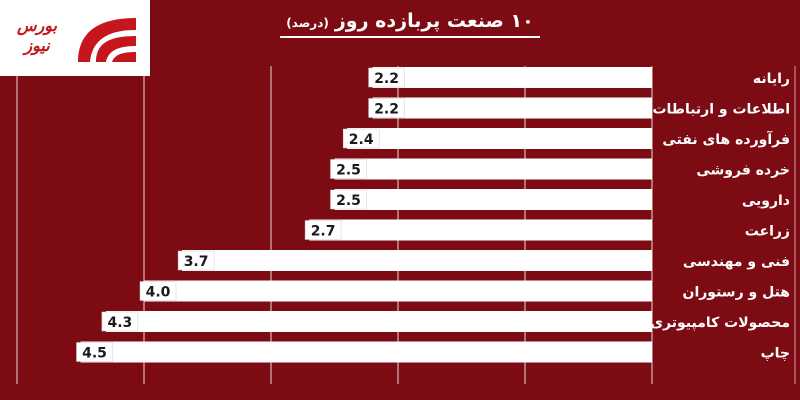 The height and width of the screenshot is (400, 800). Describe the element at coordinates (771, 79) in the screenshot. I see `category-label: رایانه` at that location.